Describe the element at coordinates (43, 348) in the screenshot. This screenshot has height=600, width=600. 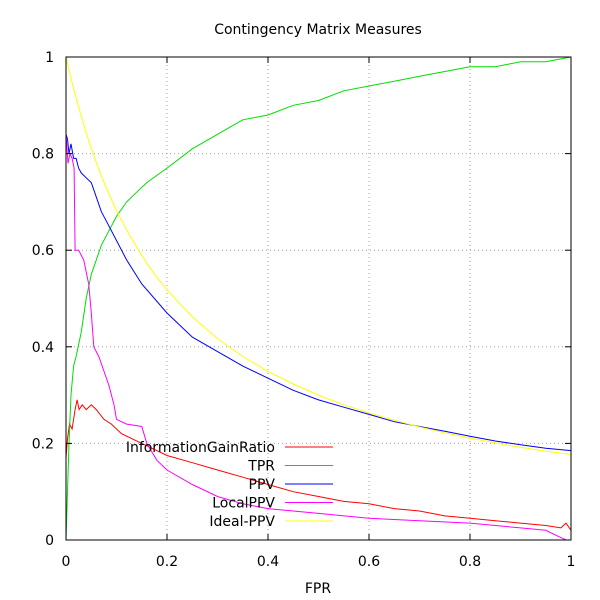
I see `y-tick-label: 0.4` at that location.